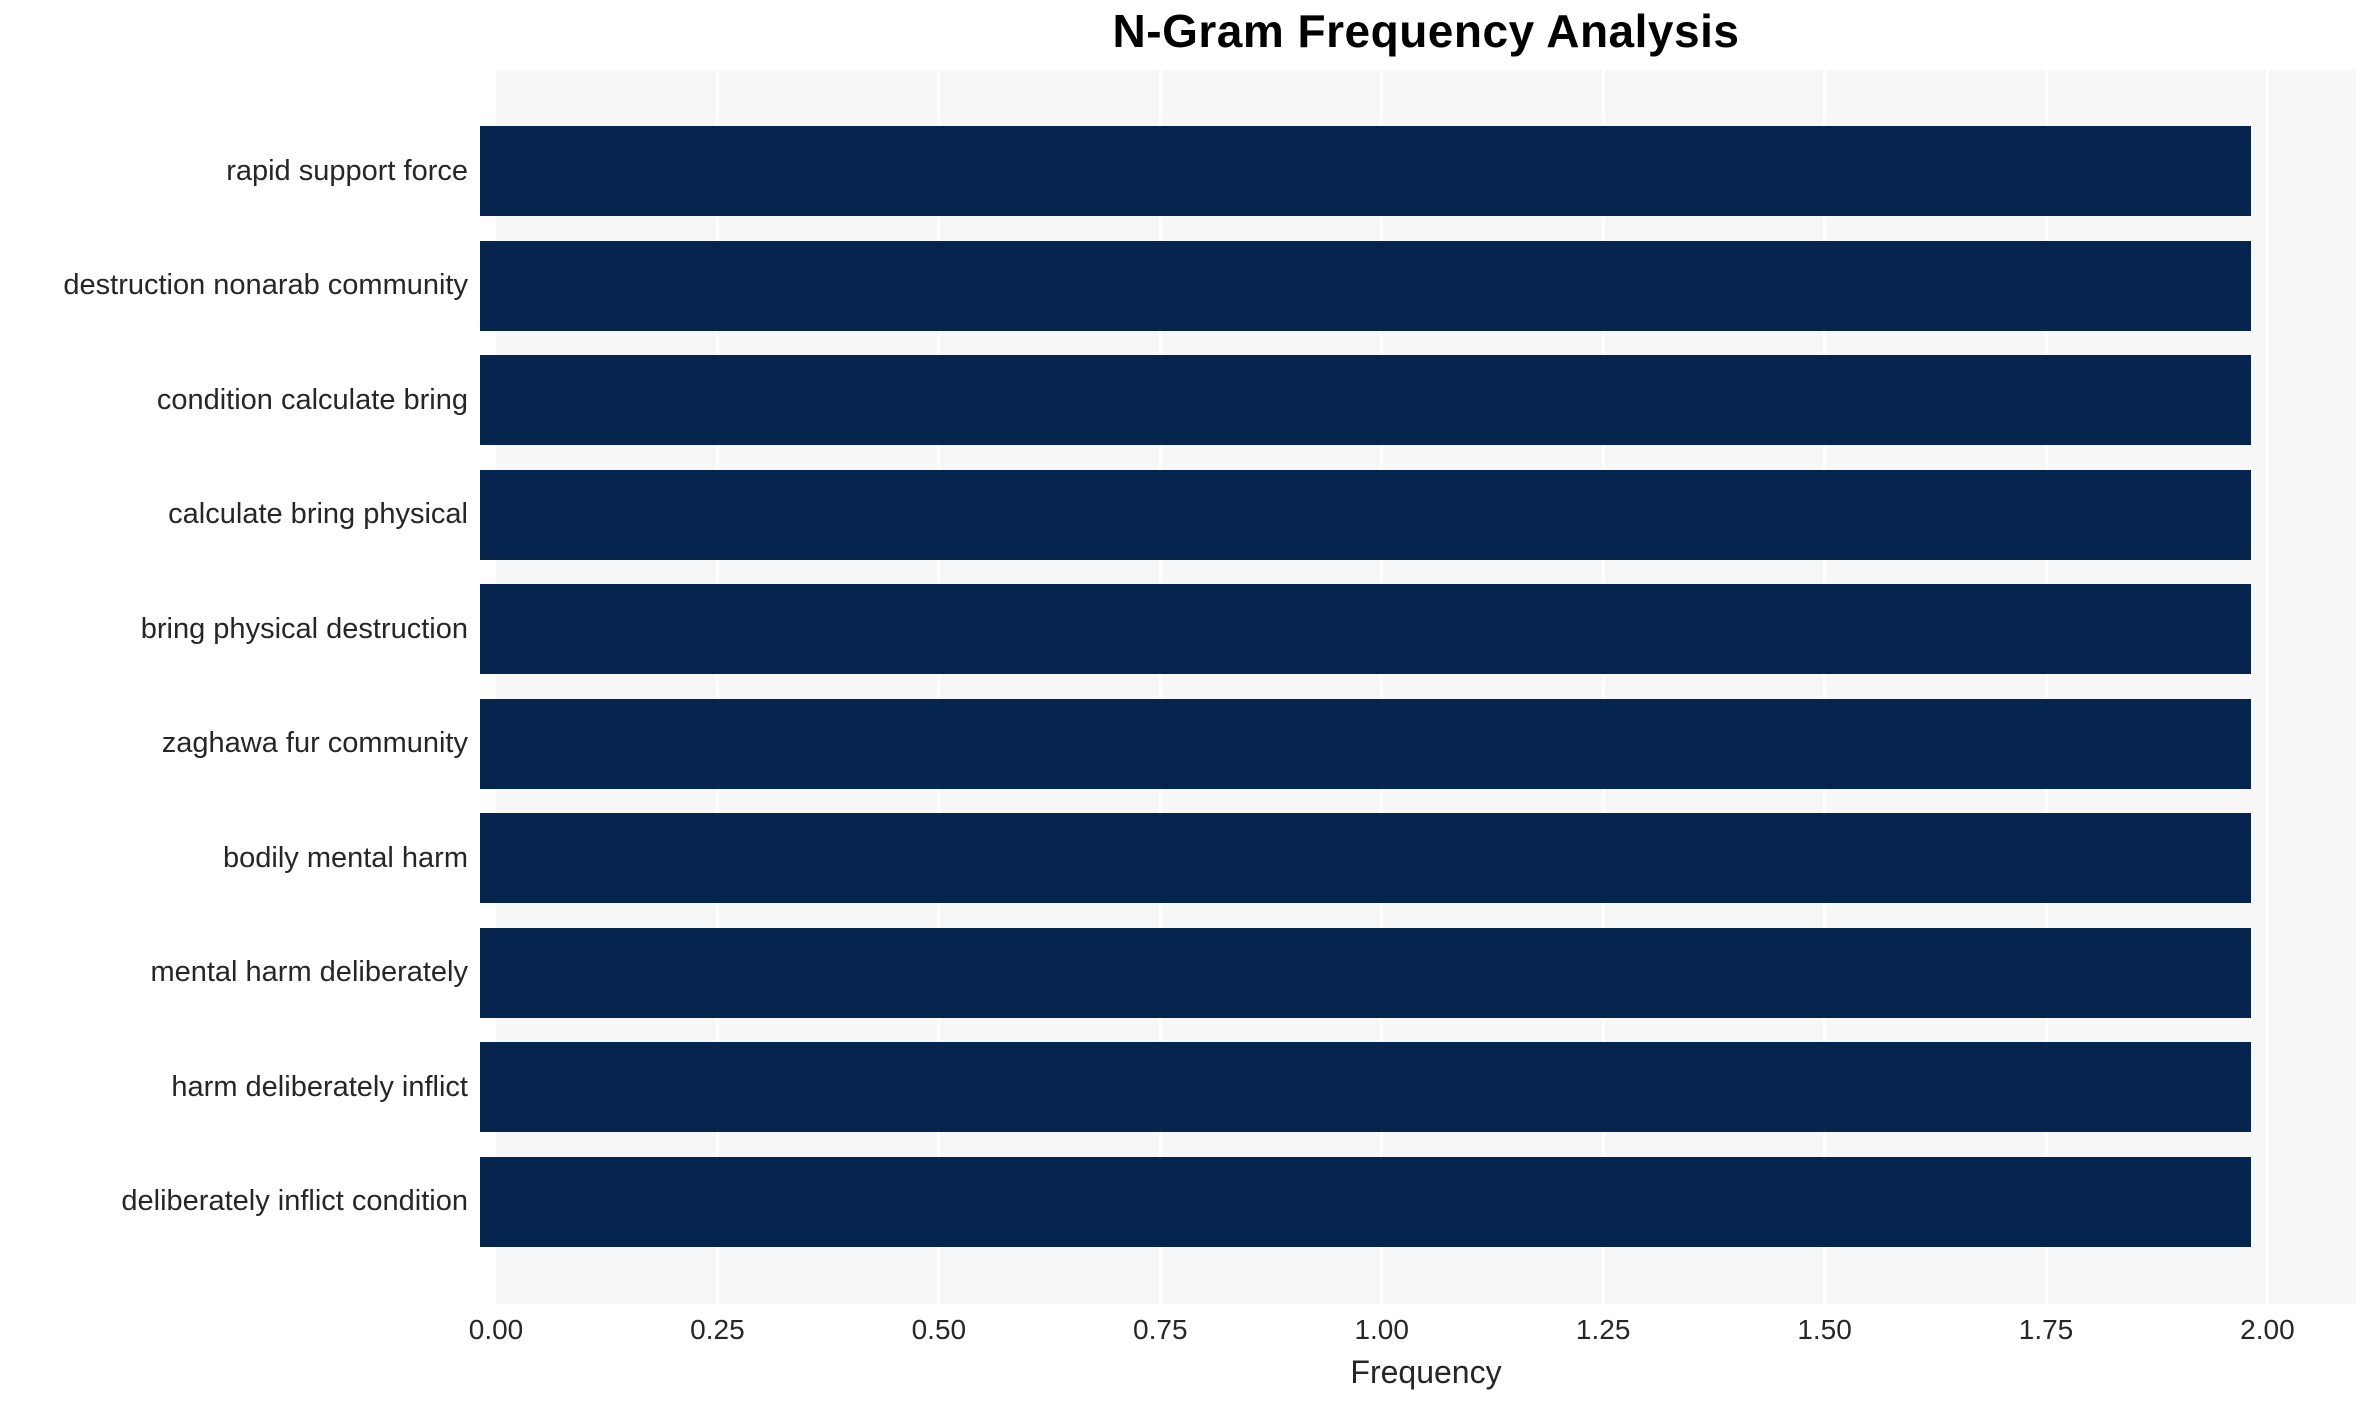 The height and width of the screenshot is (1402, 2374). I want to click on x-tick-label: 0.75, so click(1160, 1329).